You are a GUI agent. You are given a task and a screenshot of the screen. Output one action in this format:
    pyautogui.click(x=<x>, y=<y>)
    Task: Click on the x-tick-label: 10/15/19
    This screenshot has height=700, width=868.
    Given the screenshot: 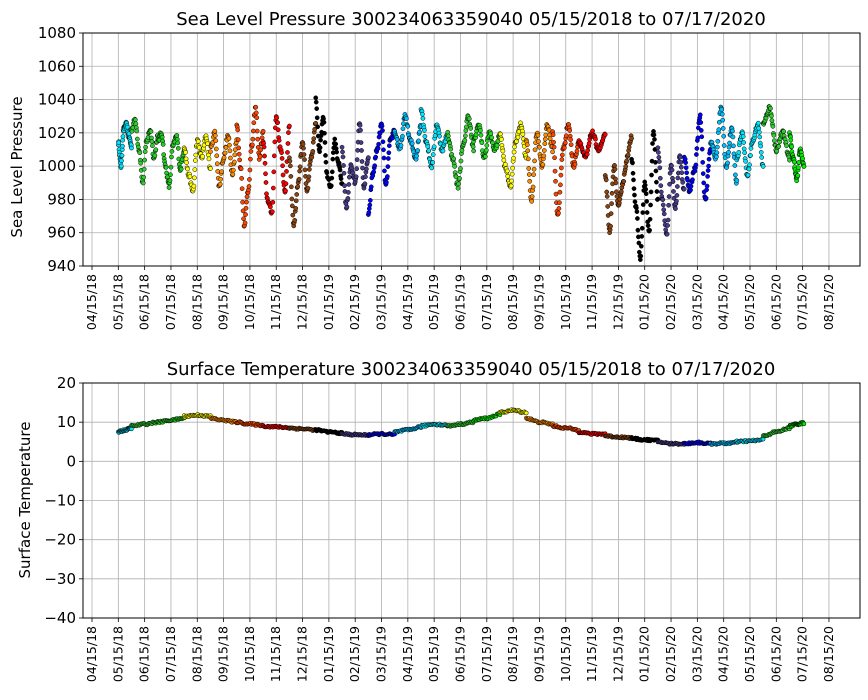 What is the action you would take?
    pyautogui.click(x=565, y=654)
    